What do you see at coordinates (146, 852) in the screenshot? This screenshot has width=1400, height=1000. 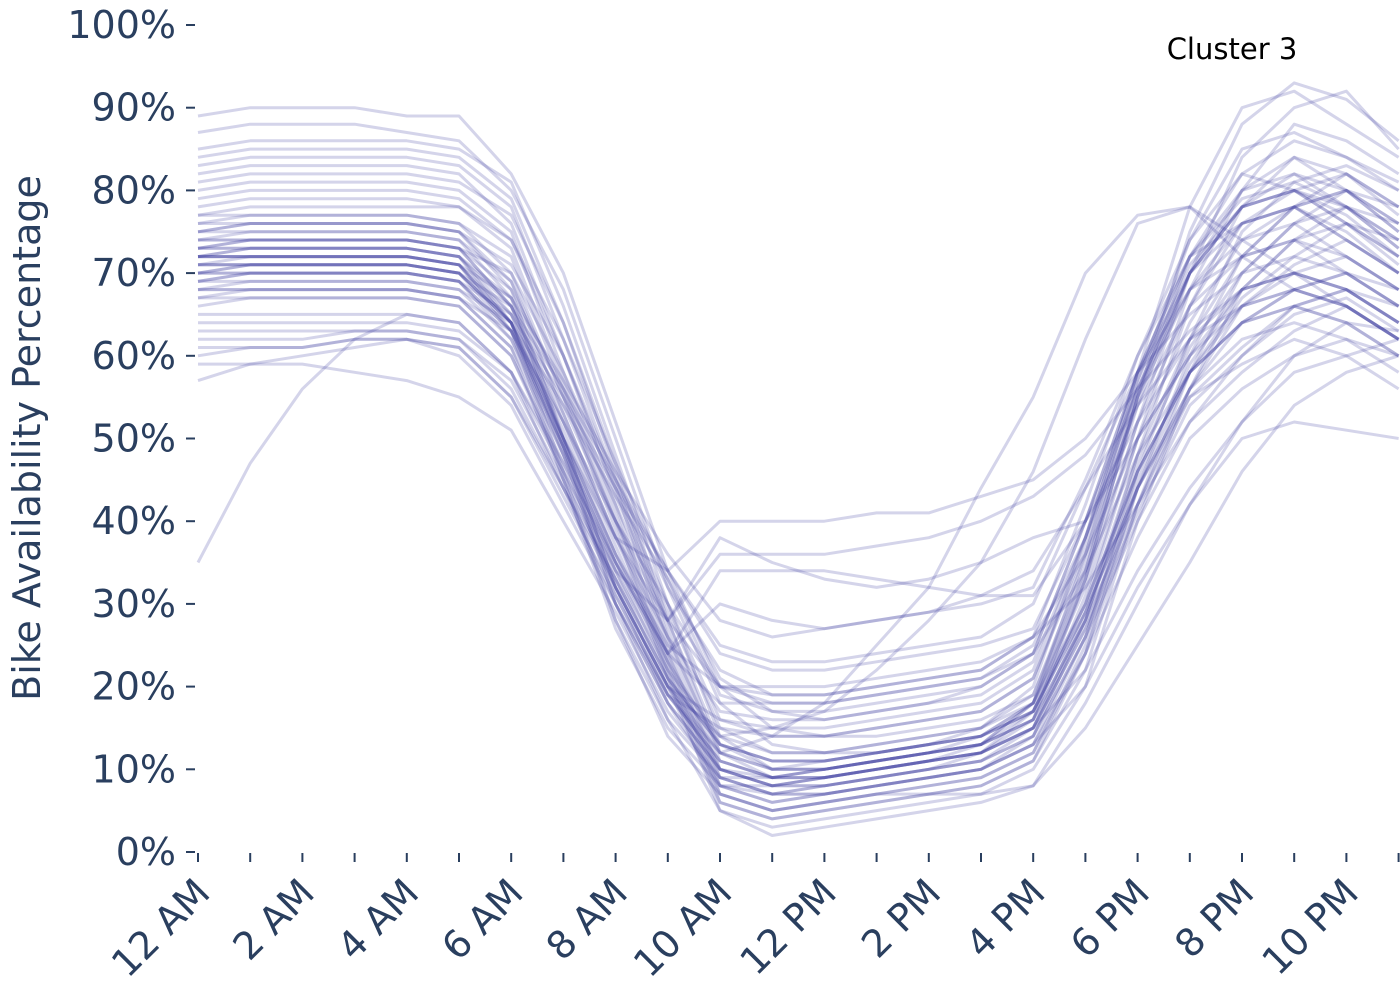 I see `y-tick-label: 0%` at bounding box center [146, 852].